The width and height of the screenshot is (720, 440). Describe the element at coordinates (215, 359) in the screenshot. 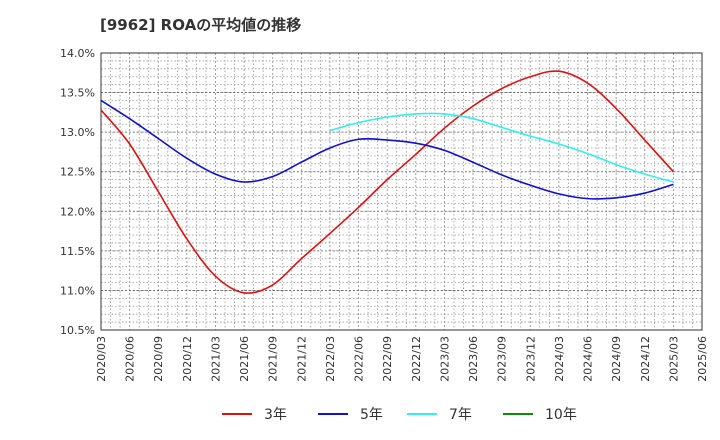

I see `x-tick-label: 2021/03` at that location.